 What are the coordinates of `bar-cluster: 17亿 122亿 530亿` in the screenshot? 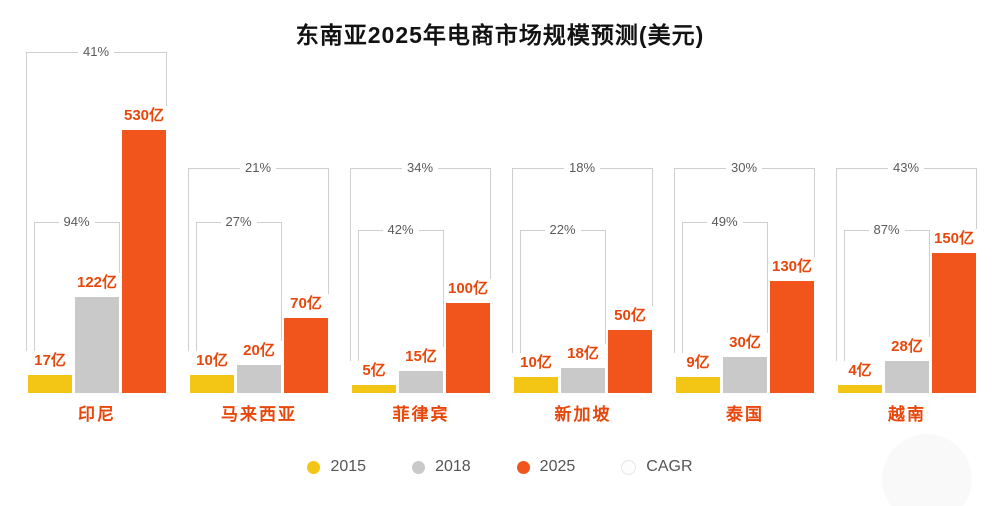 It's located at (97, 249).